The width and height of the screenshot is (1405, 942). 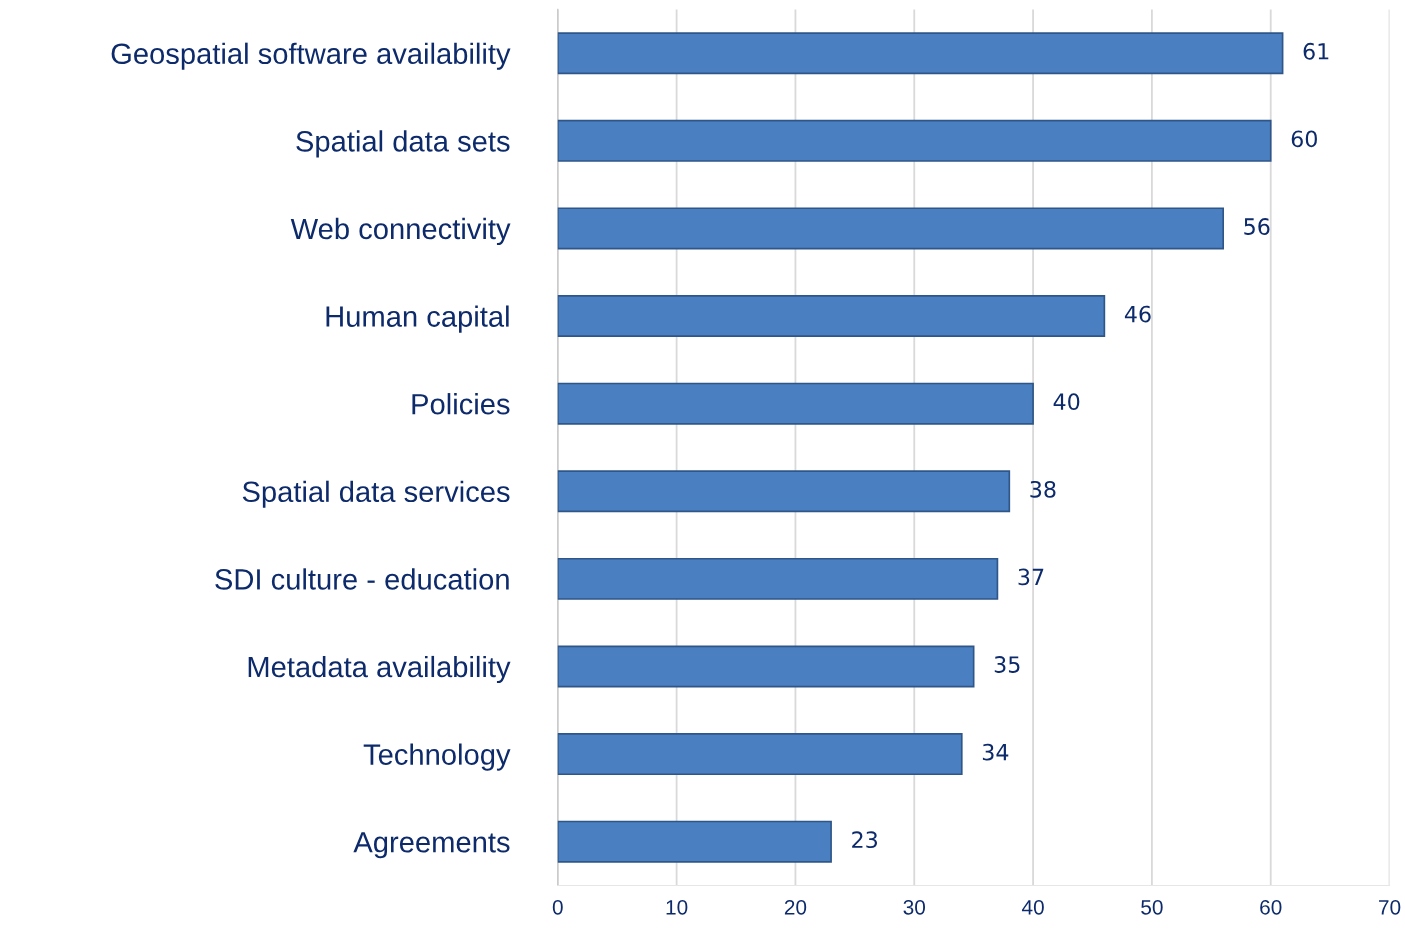 I want to click on y-tick-label: Human capital, so click(x=417, y=319).